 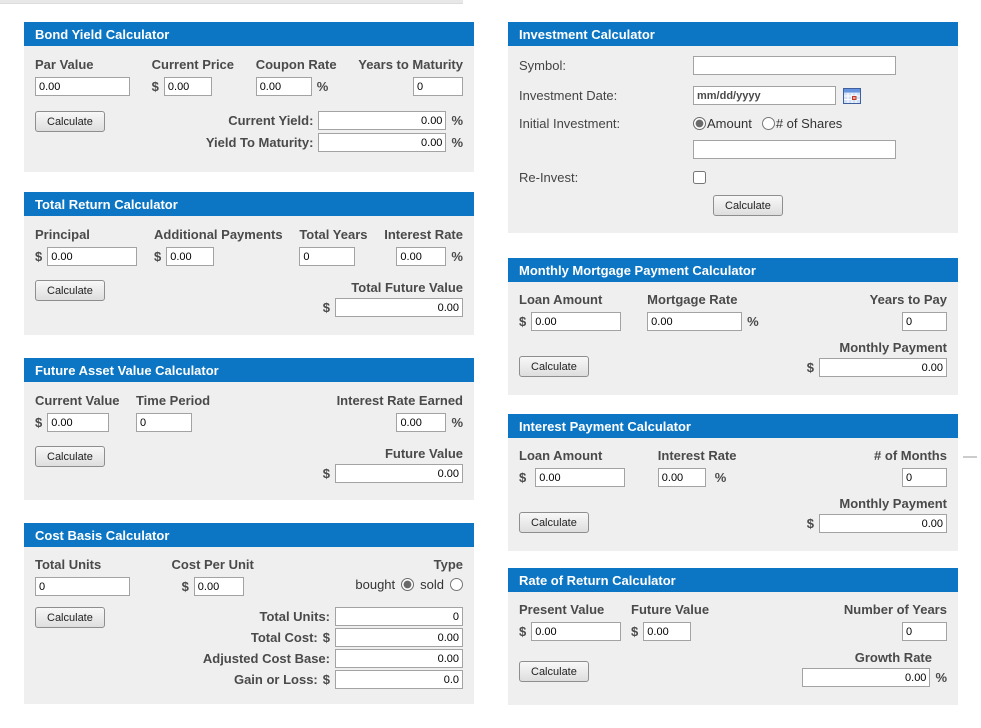 What do you see at coordinates (92, 256) in the screenshot?
I see `principal-input` at bounding box center [92, 256].